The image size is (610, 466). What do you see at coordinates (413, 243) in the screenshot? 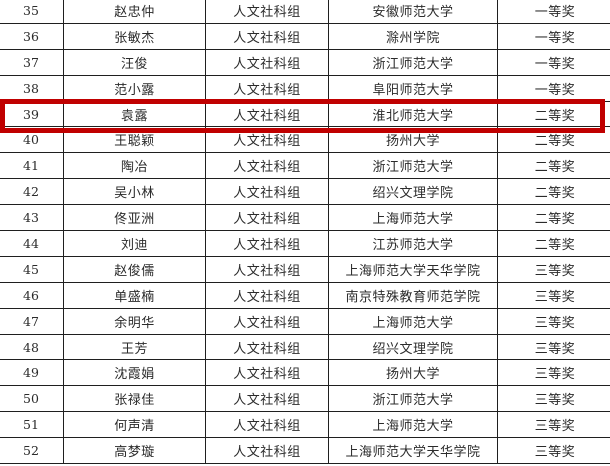
I see `cell-school: 江苏师范大学` at bounding box center [413, 243].